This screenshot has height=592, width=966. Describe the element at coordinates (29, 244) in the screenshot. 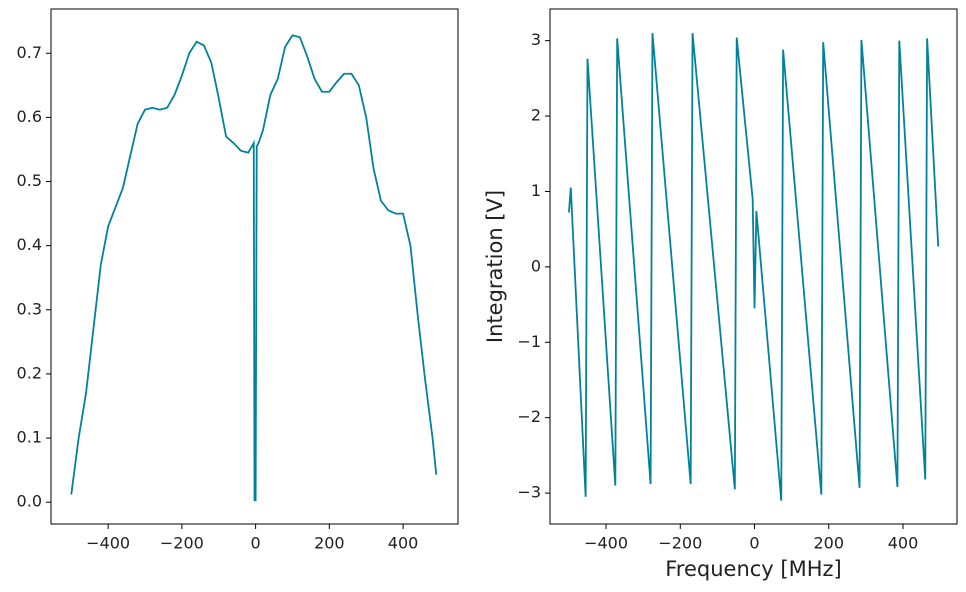

I see `y-tick-label: 0.4` at that location.